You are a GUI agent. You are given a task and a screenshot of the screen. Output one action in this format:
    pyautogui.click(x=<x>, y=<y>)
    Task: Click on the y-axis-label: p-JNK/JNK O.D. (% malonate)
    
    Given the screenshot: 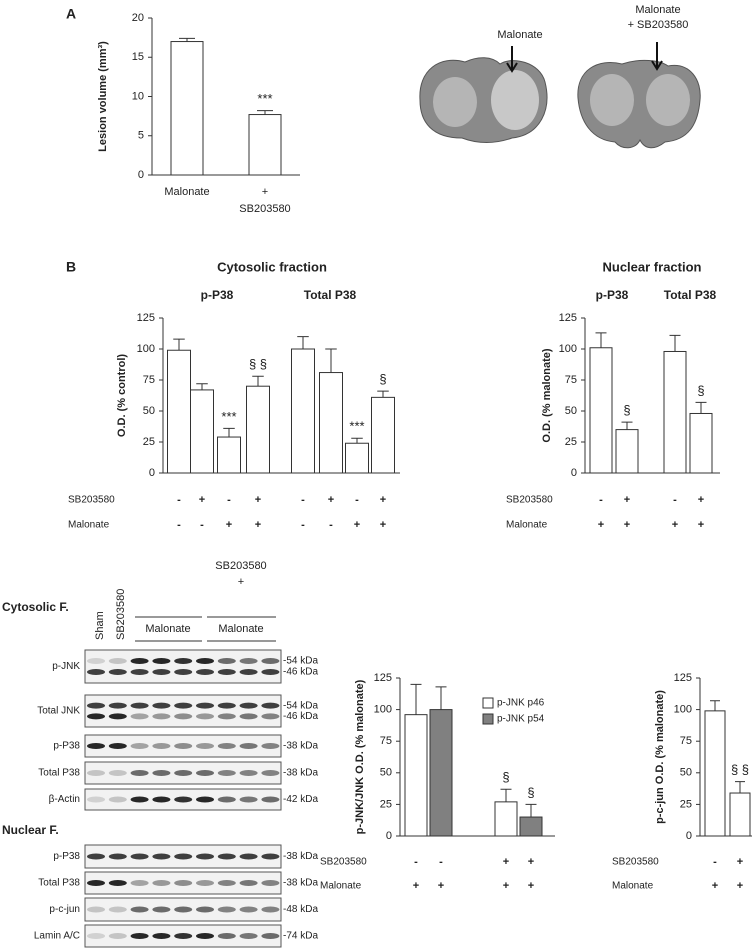 What is the action you would take?
    pyautogui.click(x=360, y=756)
    